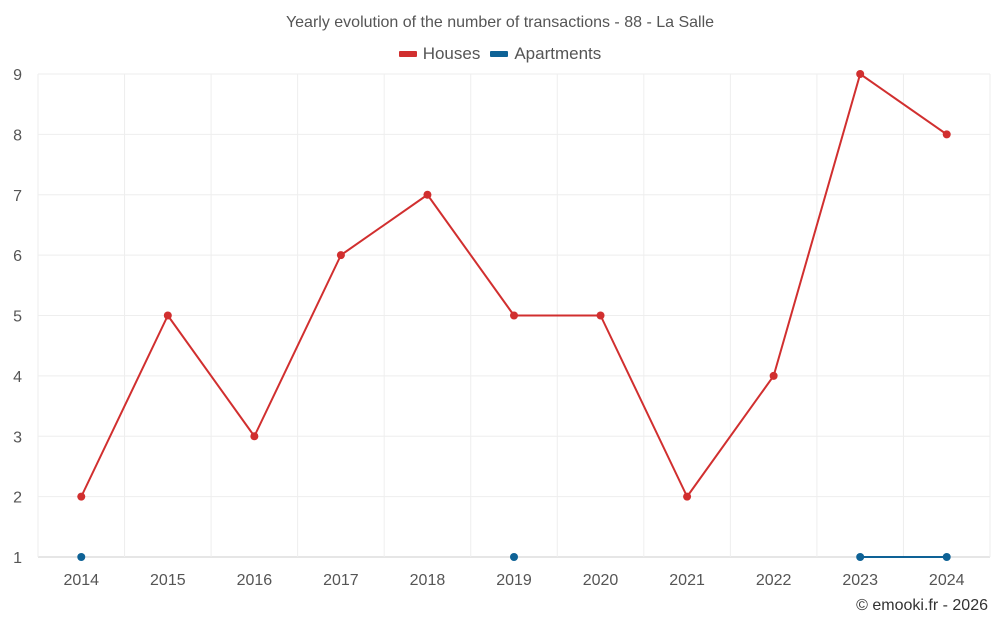 The height and width of the screenshot is (625, 1000). Describe the element at coordinates (947, 580) in the screenshot. I see `x-tick-label: 2024` at that location.